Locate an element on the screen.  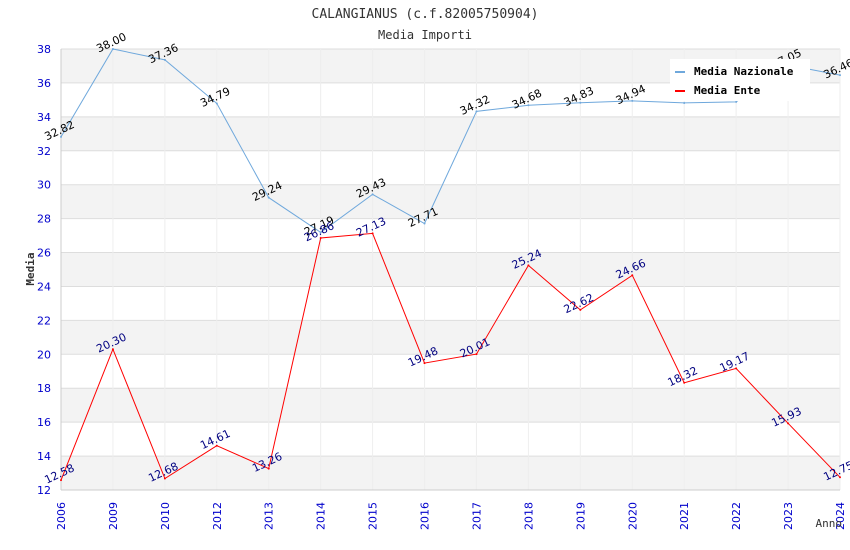
data-label-media-ente: 22.62 is located at coordinates (579, 303).